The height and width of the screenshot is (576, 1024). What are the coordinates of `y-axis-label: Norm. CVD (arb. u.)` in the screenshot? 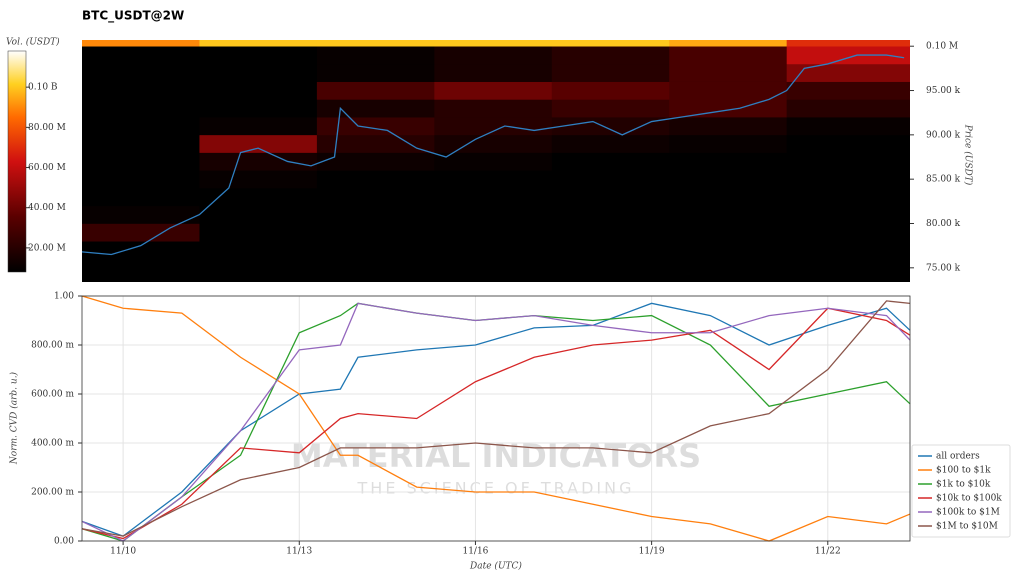 It's located at (14, 418).